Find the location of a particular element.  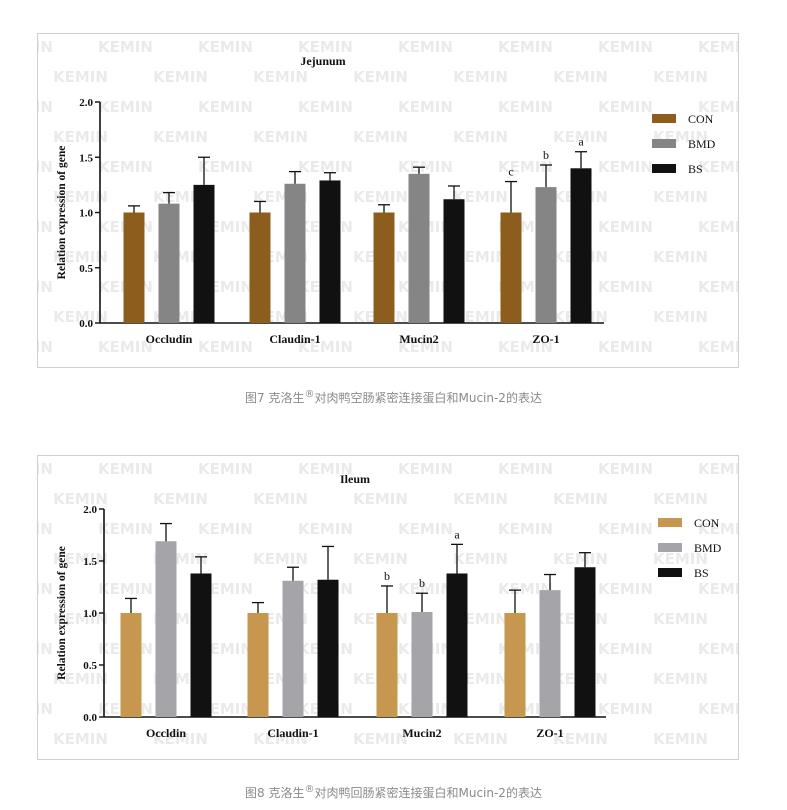

x-tick-label-mucin2: Mucin2 is located at coordinates (418, 339).